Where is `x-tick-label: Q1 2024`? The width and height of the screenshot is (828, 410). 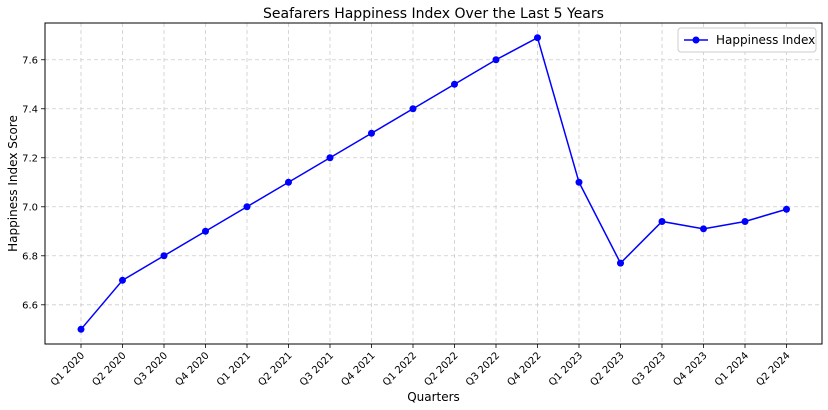 x-tick-label: Q1 2024 is located at coordinates (732, 369).